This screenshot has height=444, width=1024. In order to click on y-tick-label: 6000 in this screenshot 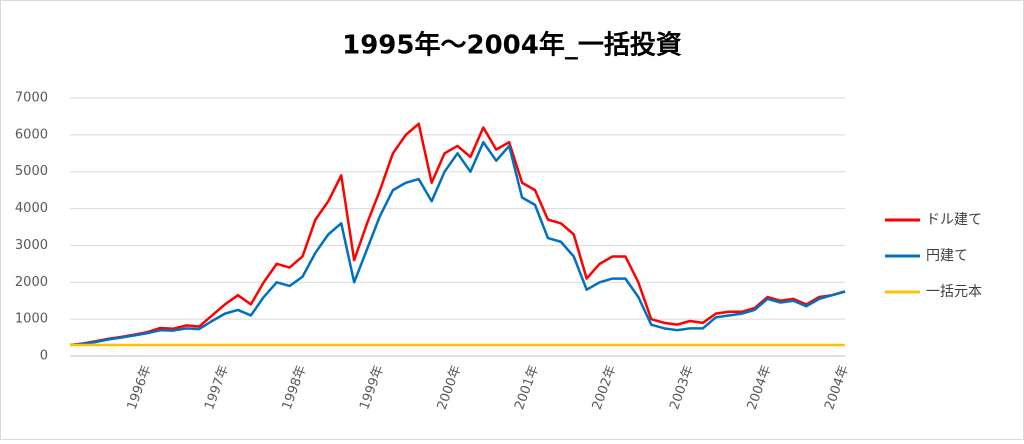, I will do `click(31, 134)`.